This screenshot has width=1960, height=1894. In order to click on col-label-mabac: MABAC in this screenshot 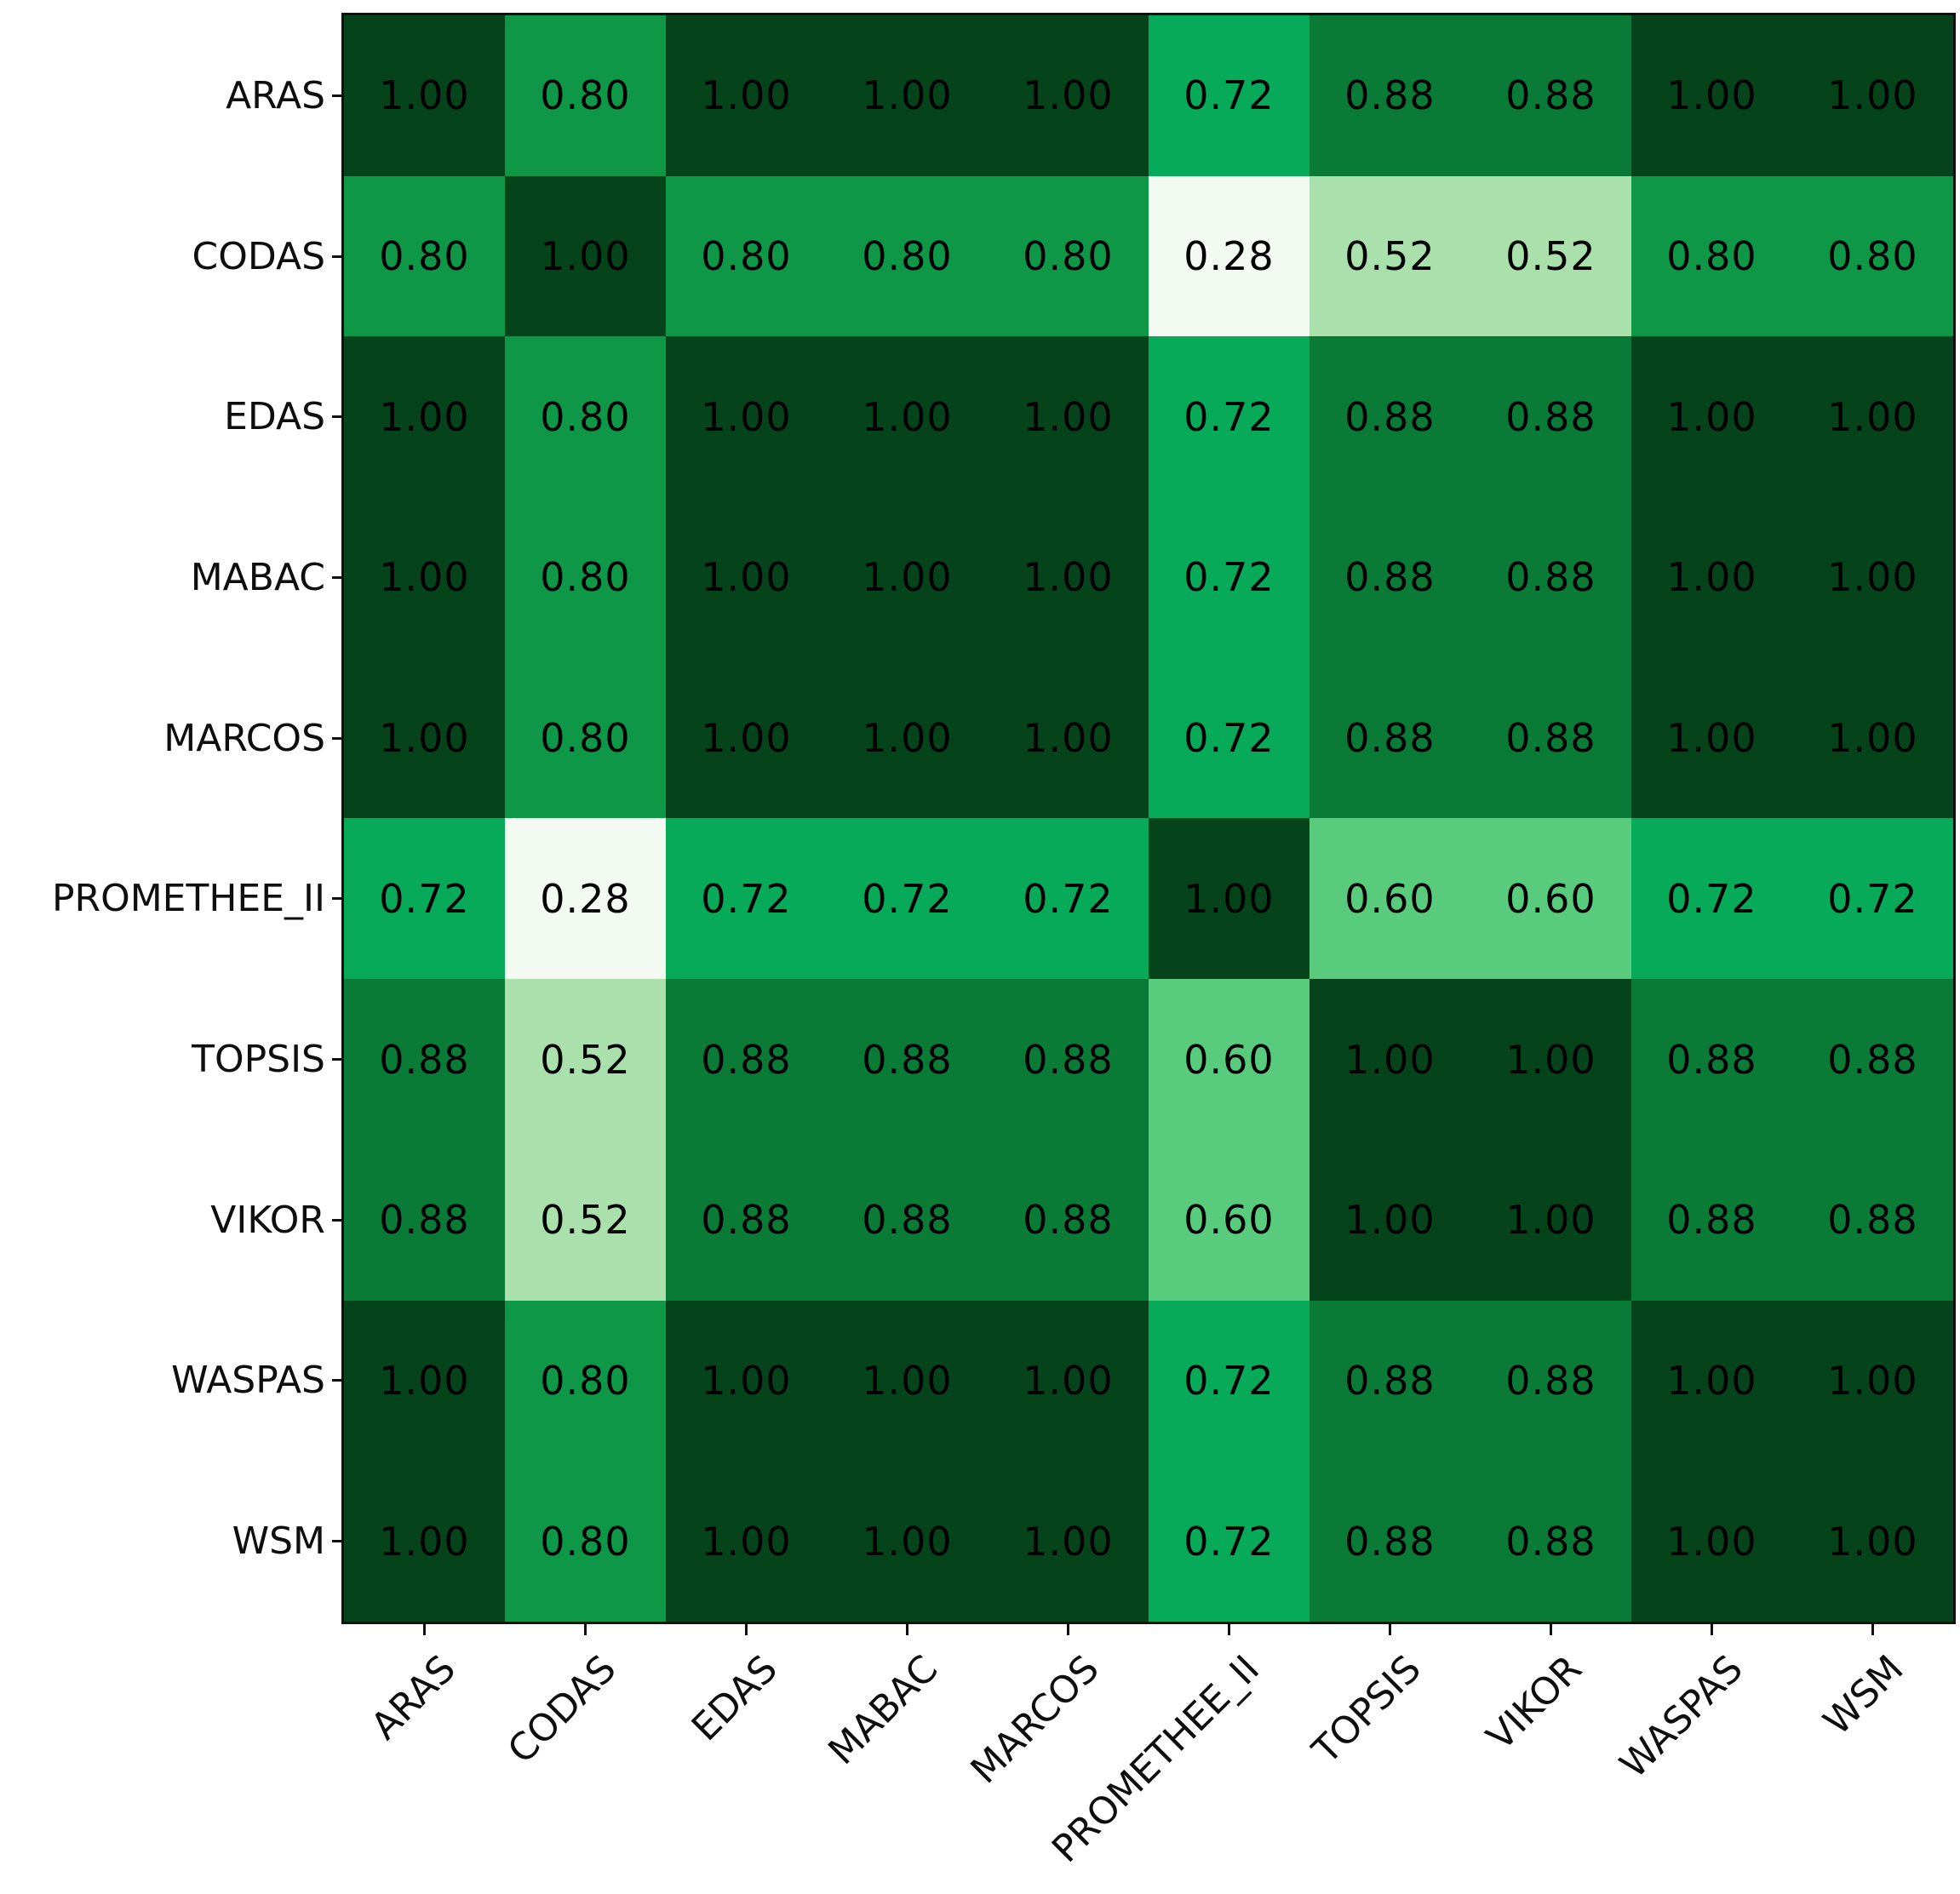, I will do `click(883, 1710)`.